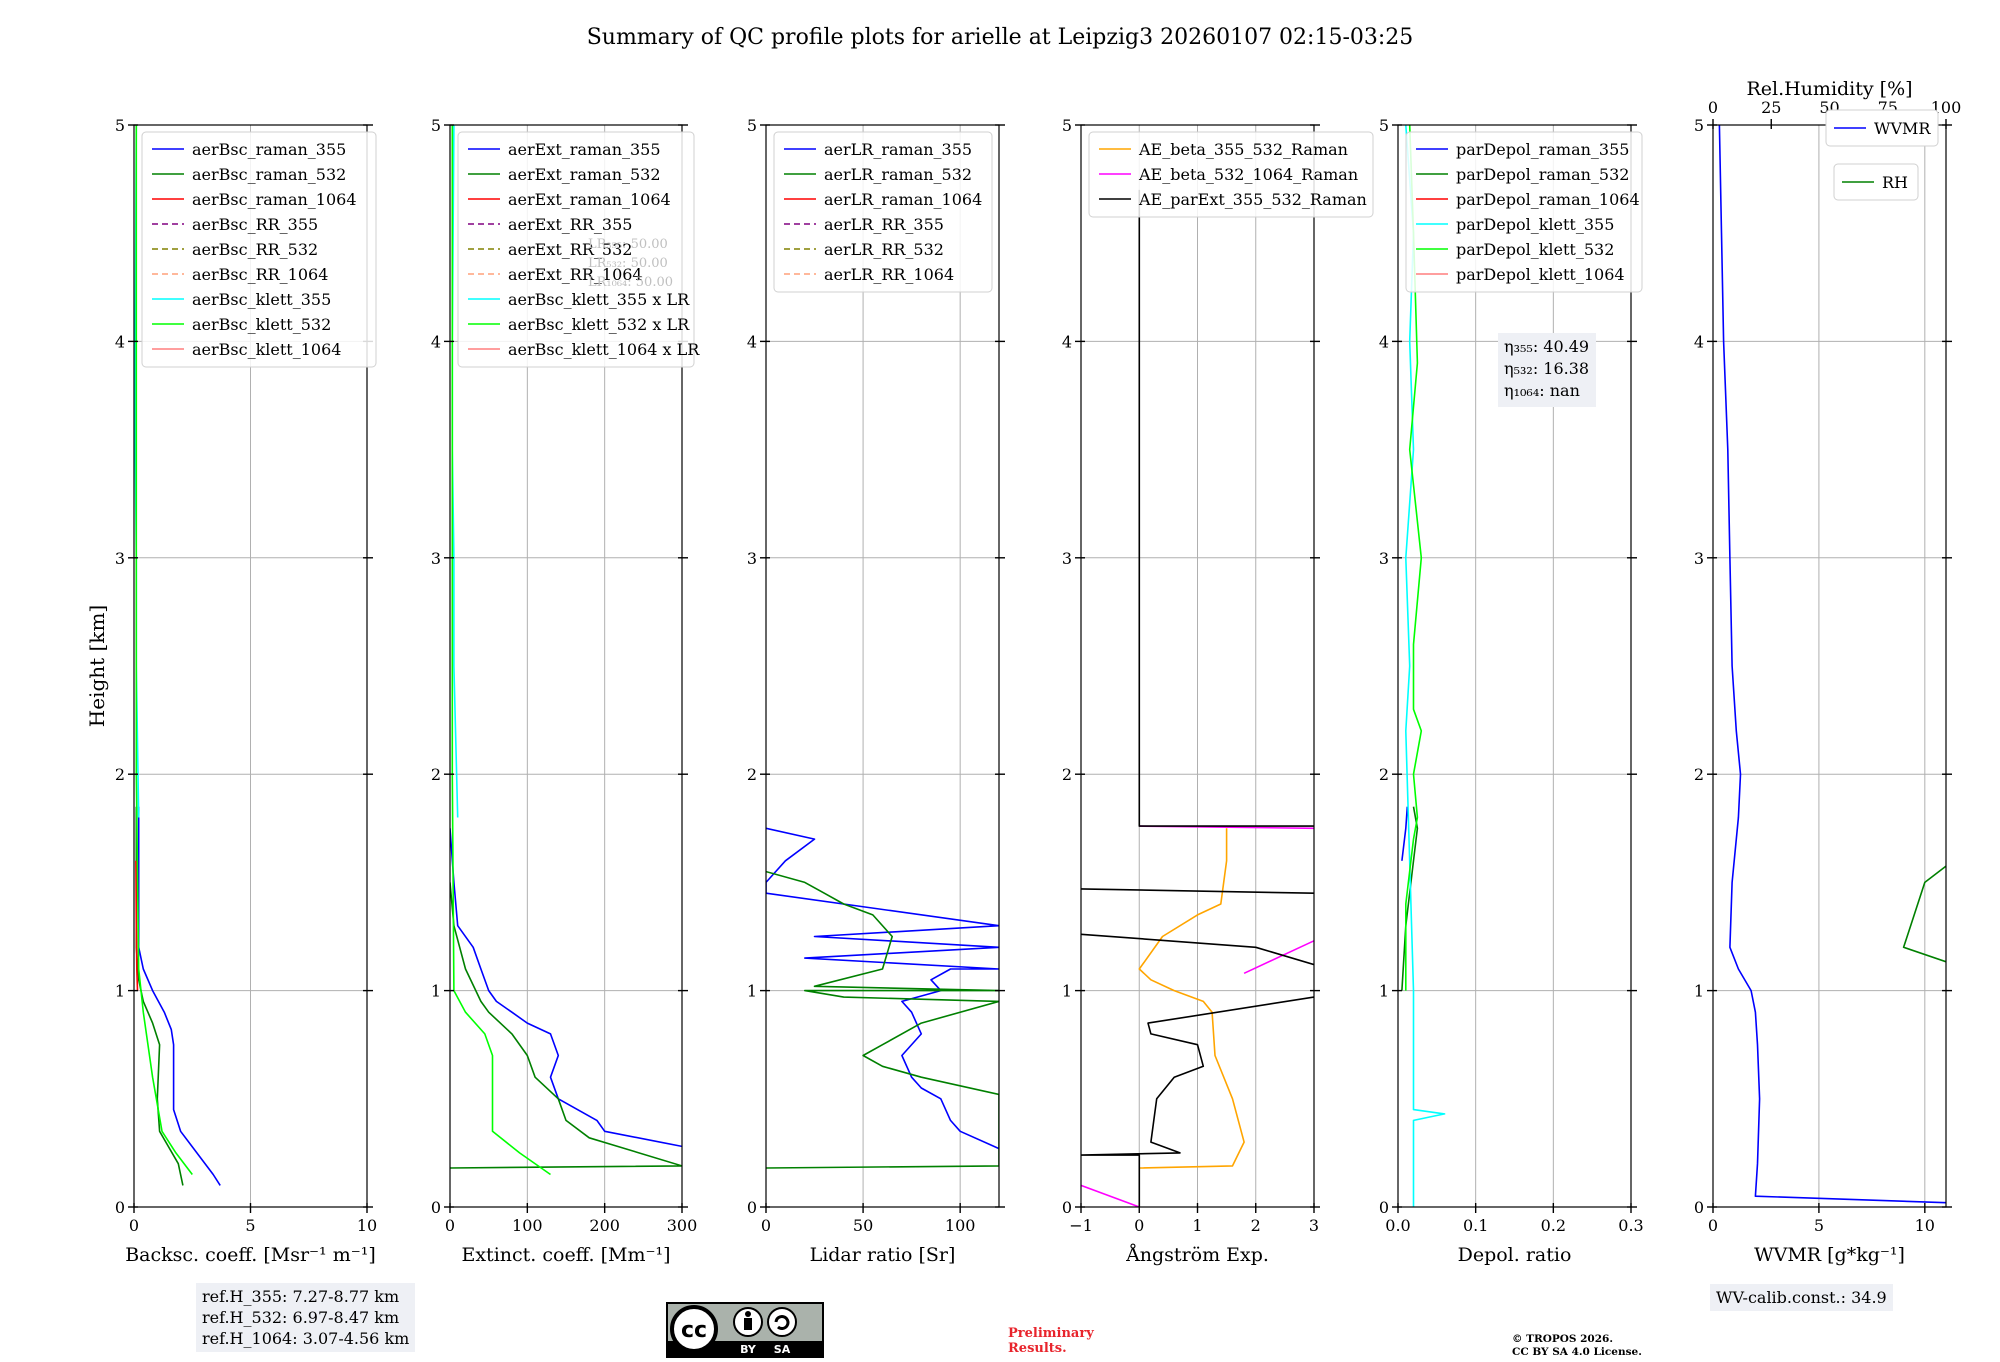 This screenshot has width=2000, height=1362. I want to click on legend-label-2: aerBsc_raman_1064, so click(274, 199).